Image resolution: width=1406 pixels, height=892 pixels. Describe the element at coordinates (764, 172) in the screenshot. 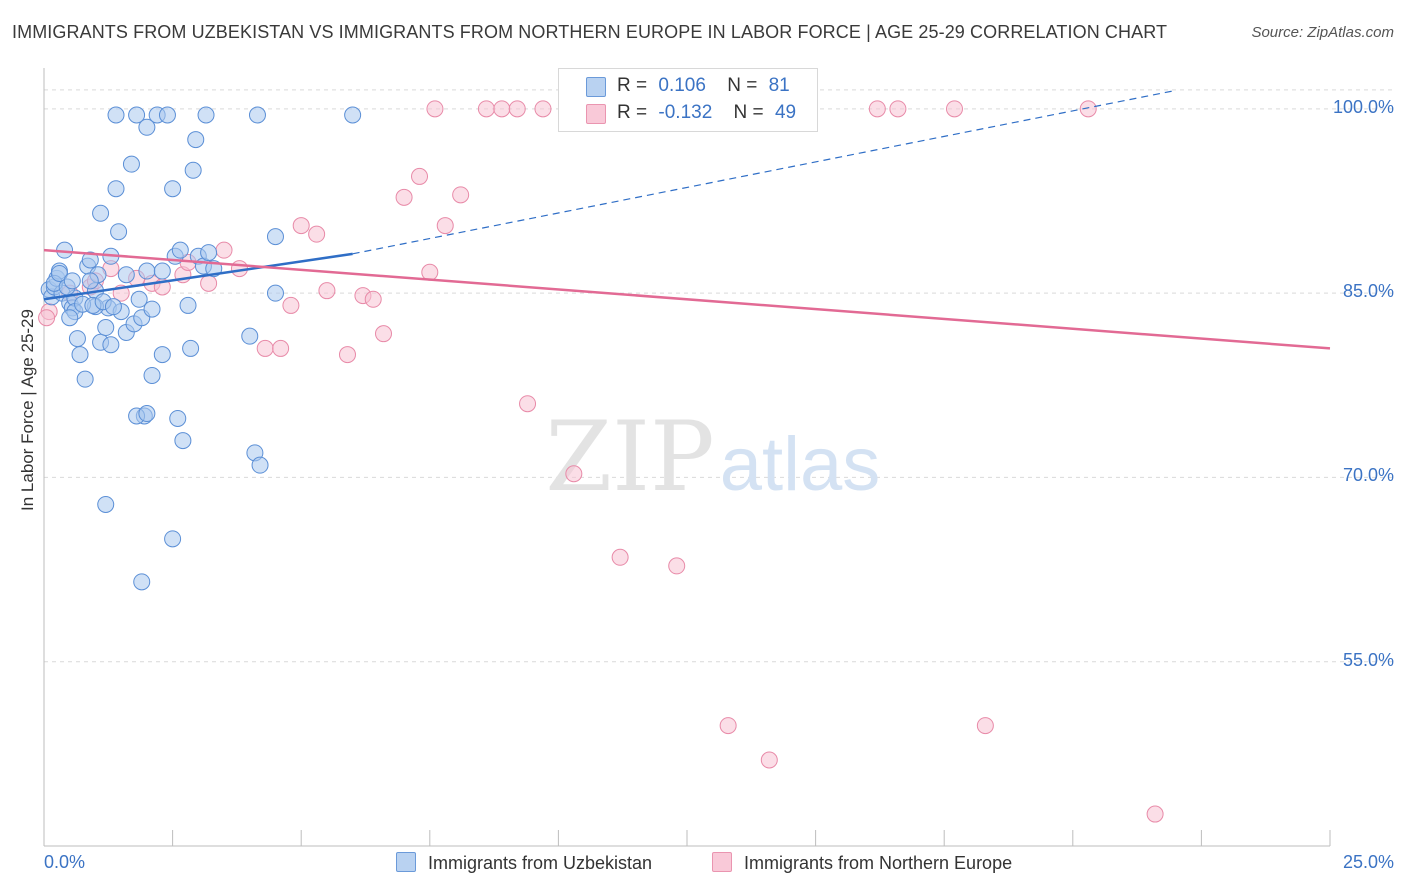

I see `uzbekistan-trend-extension` at that location.